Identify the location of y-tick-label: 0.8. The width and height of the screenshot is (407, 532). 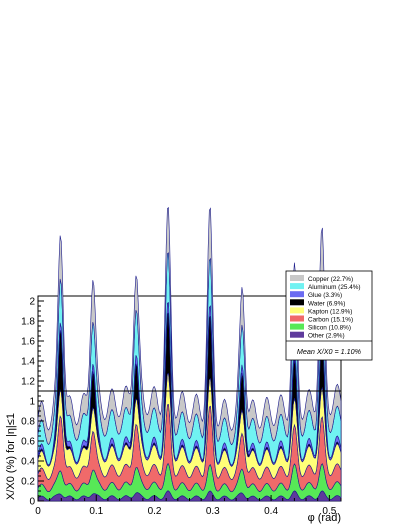
(28, 422).